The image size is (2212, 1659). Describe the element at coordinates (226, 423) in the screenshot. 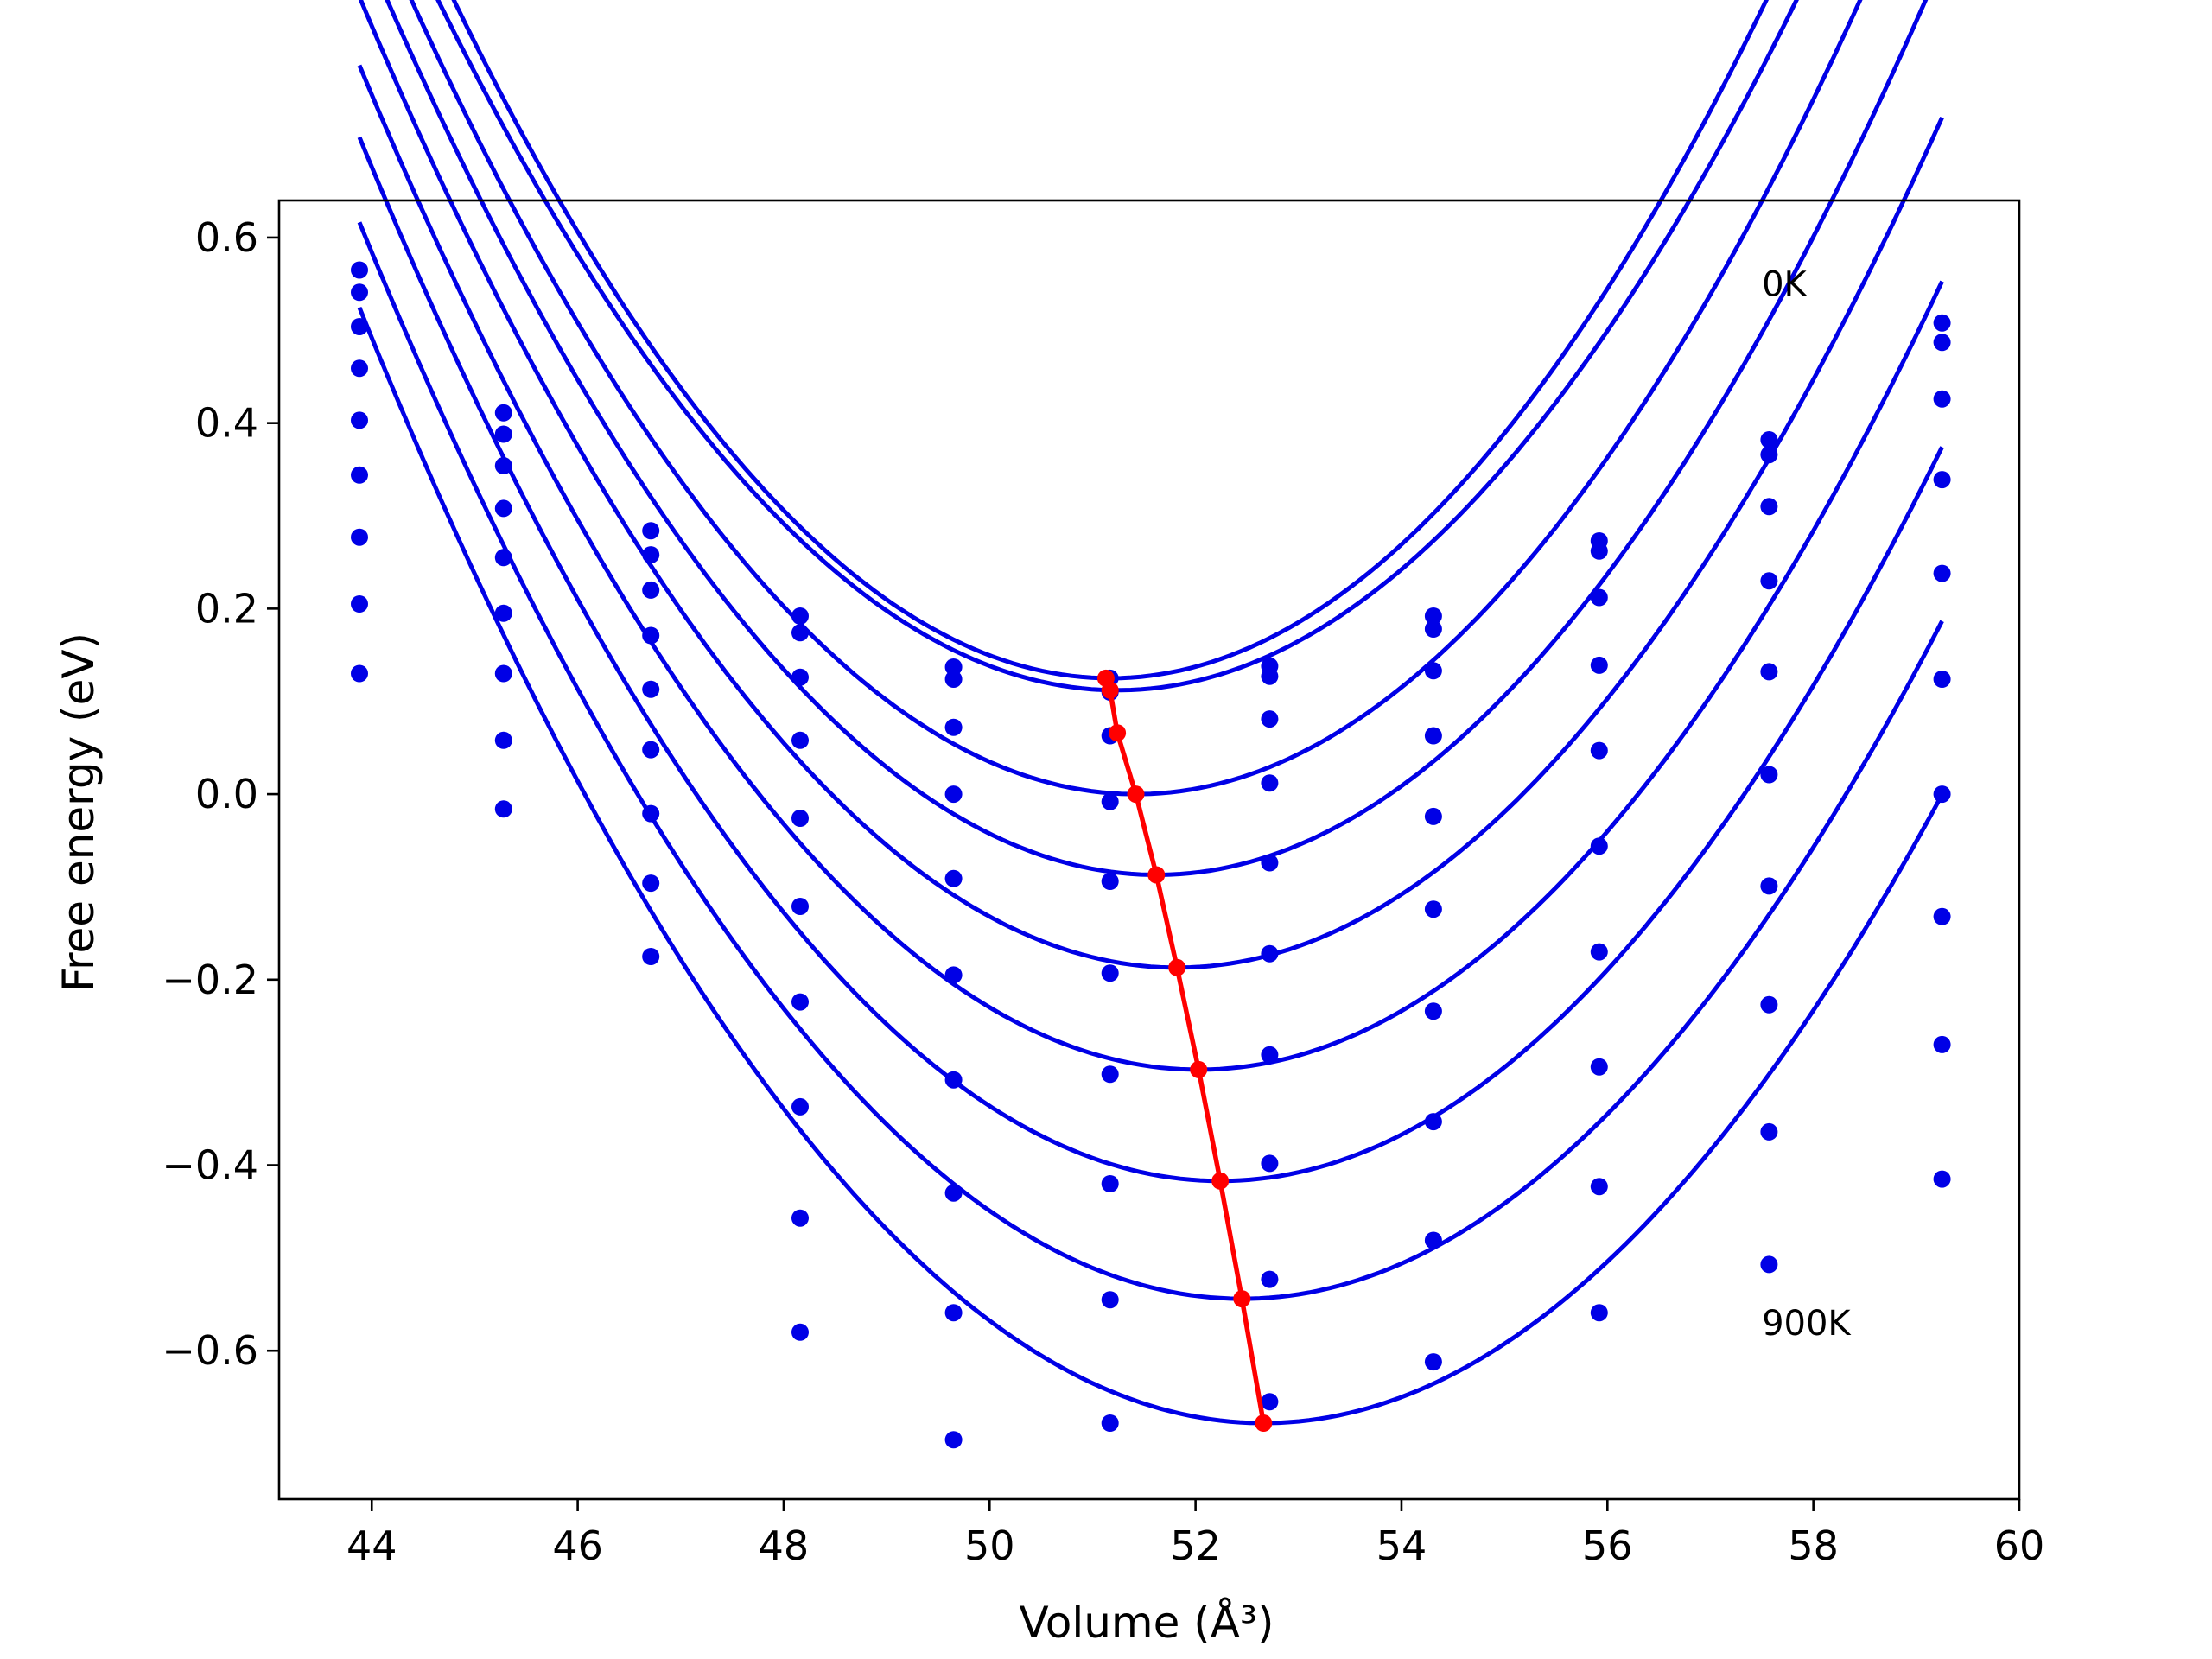

I see `y-tick-label: 0.4` at that location.